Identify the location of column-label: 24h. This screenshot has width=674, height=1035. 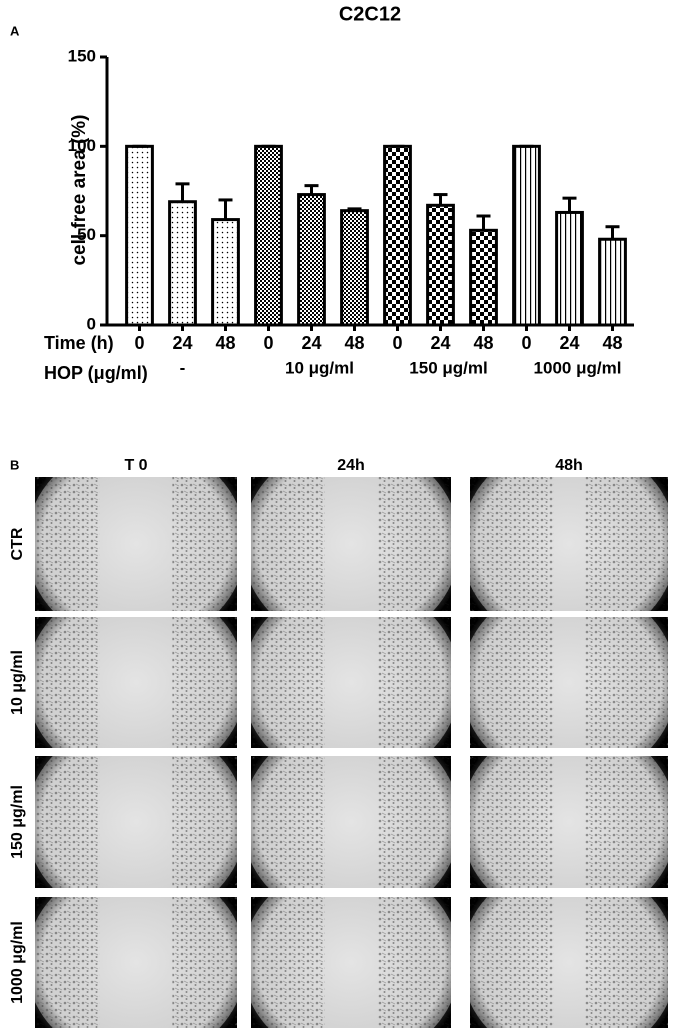
(351, 465).